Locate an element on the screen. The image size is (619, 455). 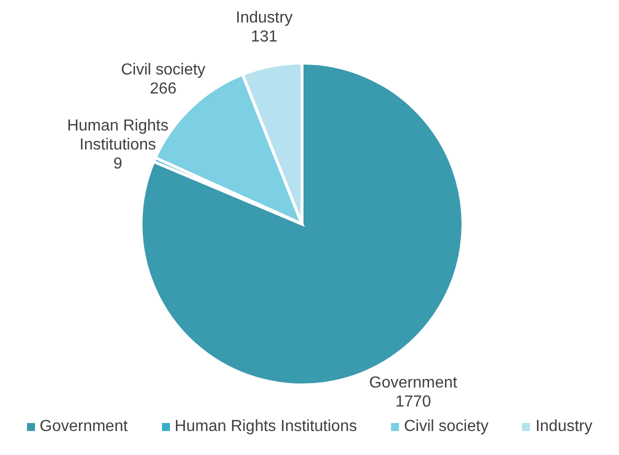
data-label: 266 is located at coordinates (163, 89).